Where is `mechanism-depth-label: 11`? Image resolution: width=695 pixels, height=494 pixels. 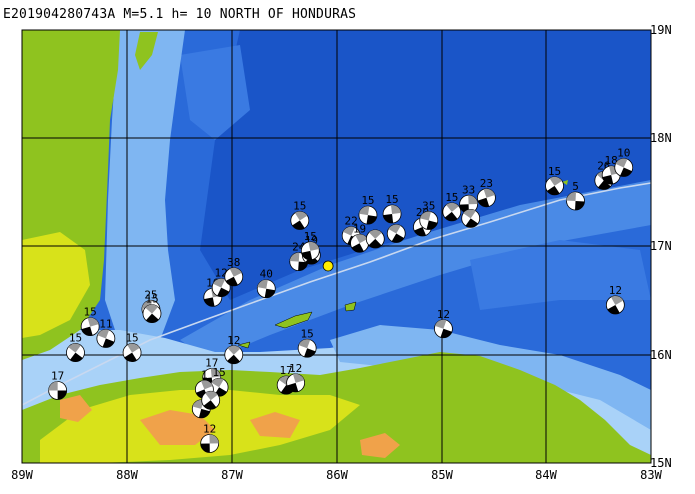 mechanism-depth-label: 11 is located at coordinates (105, 324).